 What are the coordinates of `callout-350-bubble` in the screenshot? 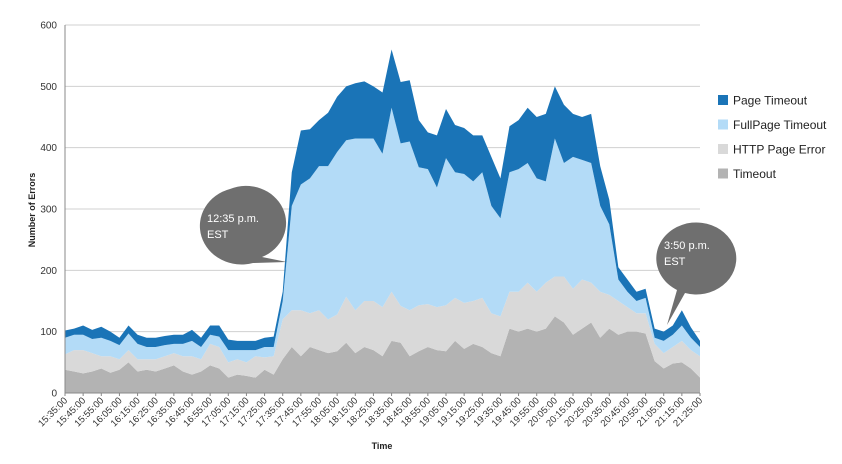 It's located at (696, 273).